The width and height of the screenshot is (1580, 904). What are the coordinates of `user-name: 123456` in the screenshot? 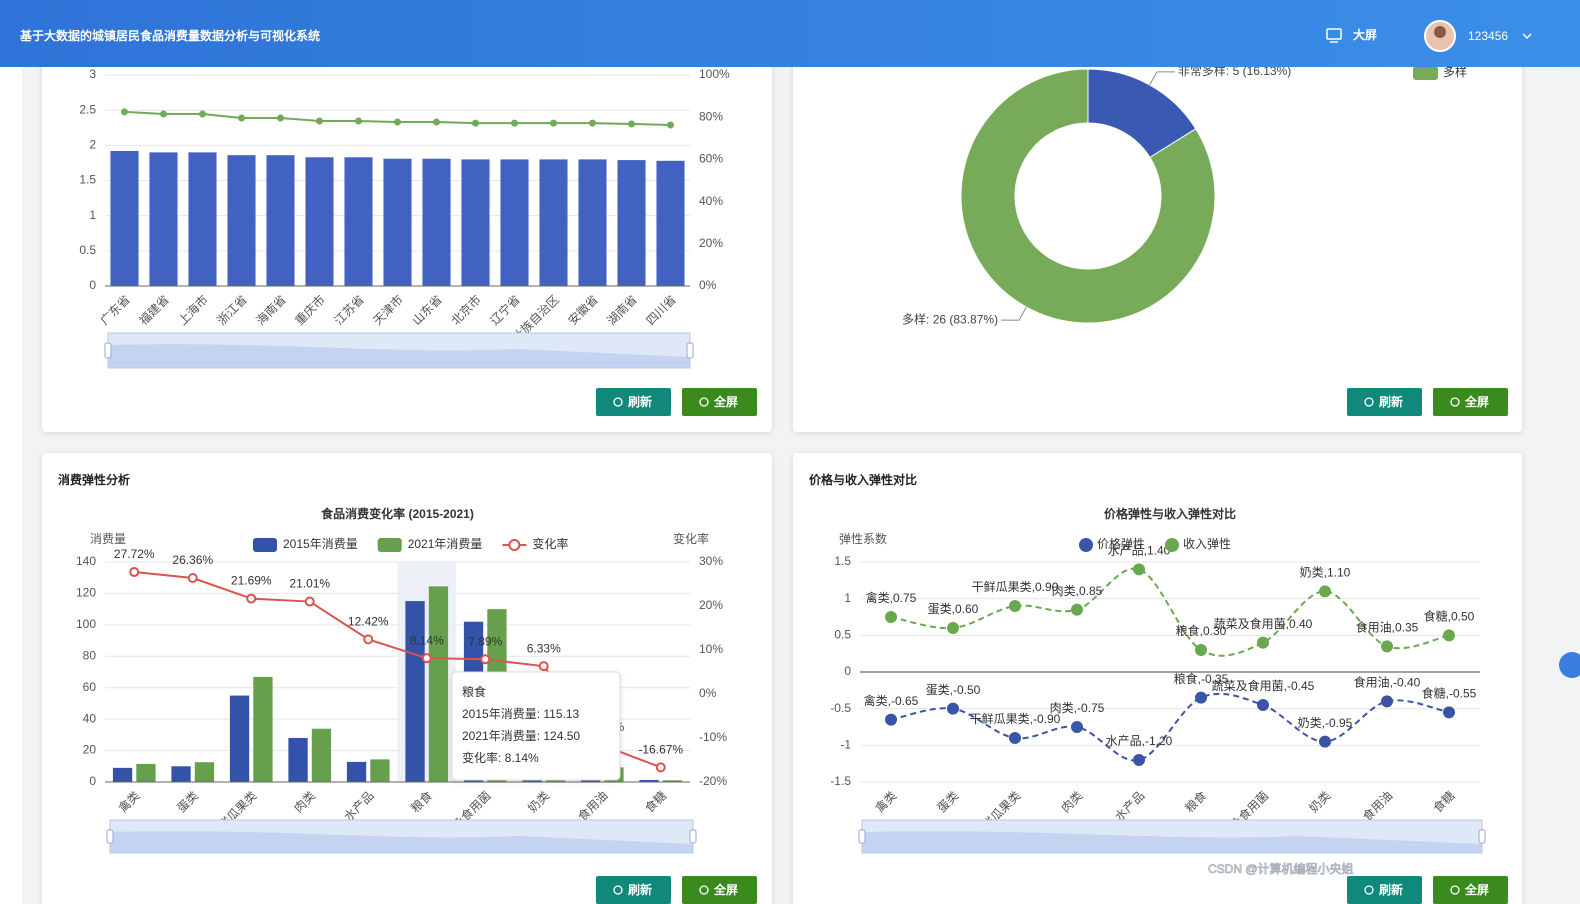 It's located at (1488, 36).